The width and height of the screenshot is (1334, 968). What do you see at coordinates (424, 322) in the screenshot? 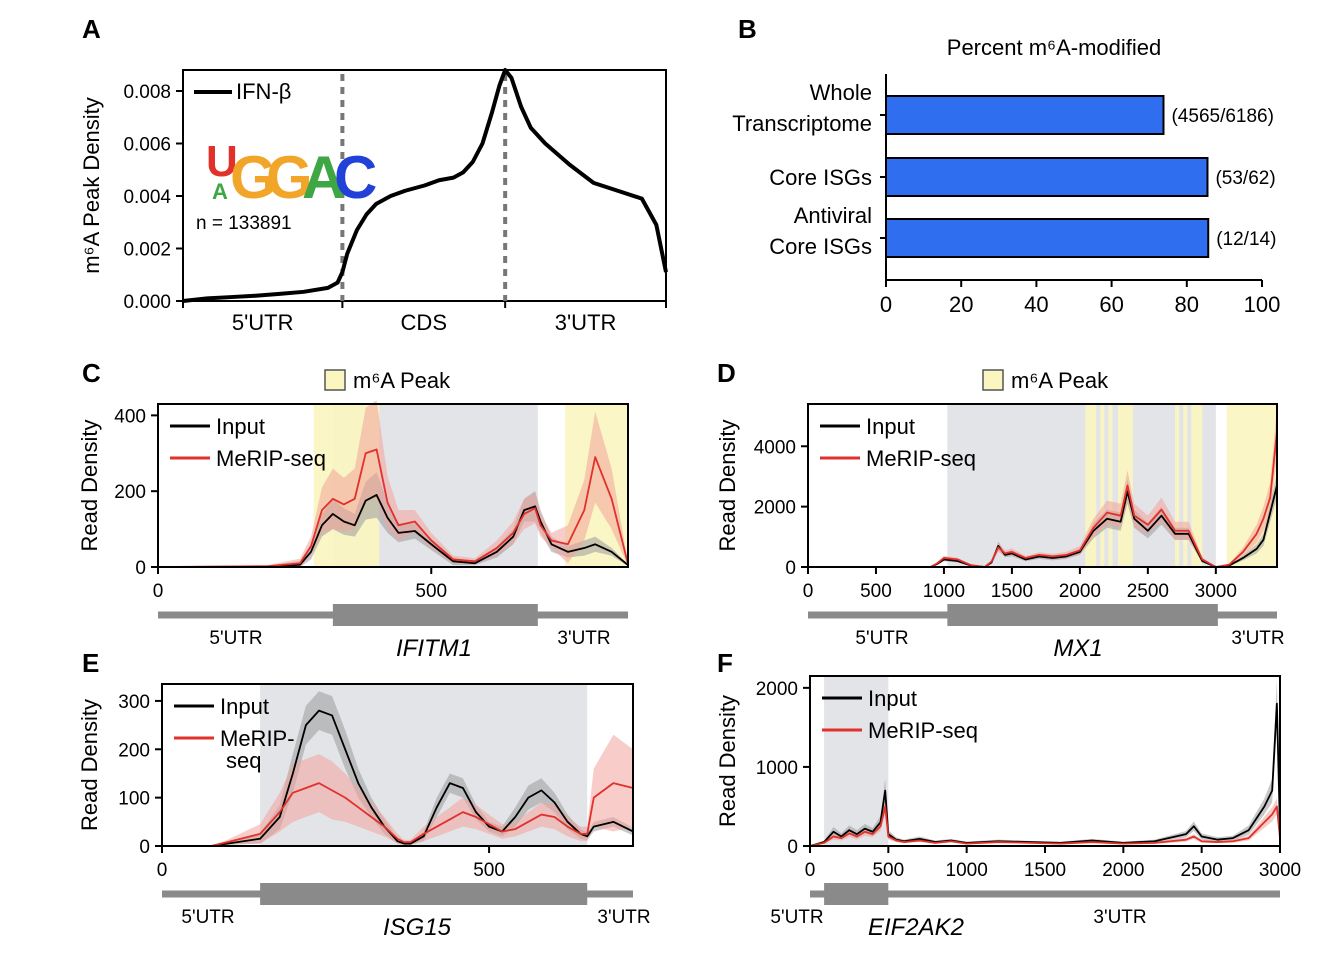
I see `region-label: CDS` at bounding box center [424, 322].